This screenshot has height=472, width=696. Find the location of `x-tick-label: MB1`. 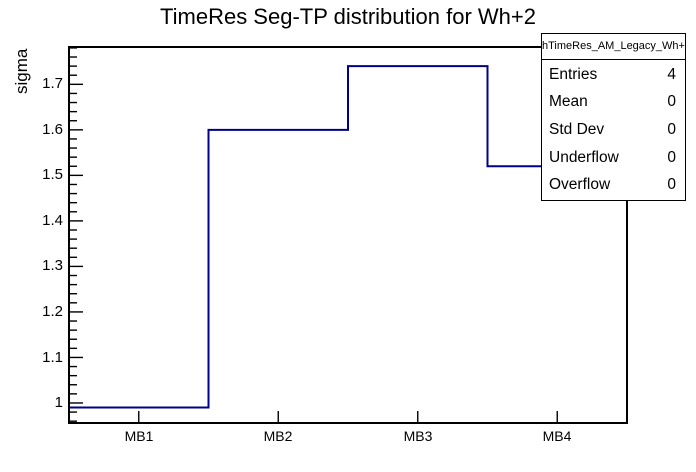

x-tick-label: MB1 is located at coordinates (139, 436).